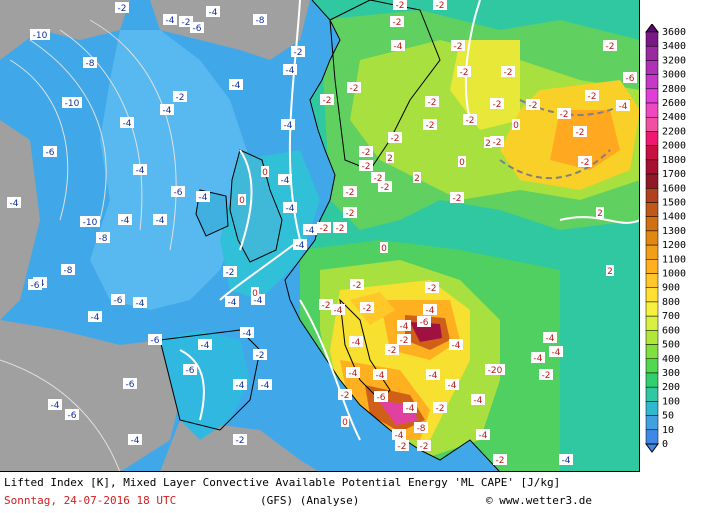  I want to click on legend-label: 1000, so click(674, 274).